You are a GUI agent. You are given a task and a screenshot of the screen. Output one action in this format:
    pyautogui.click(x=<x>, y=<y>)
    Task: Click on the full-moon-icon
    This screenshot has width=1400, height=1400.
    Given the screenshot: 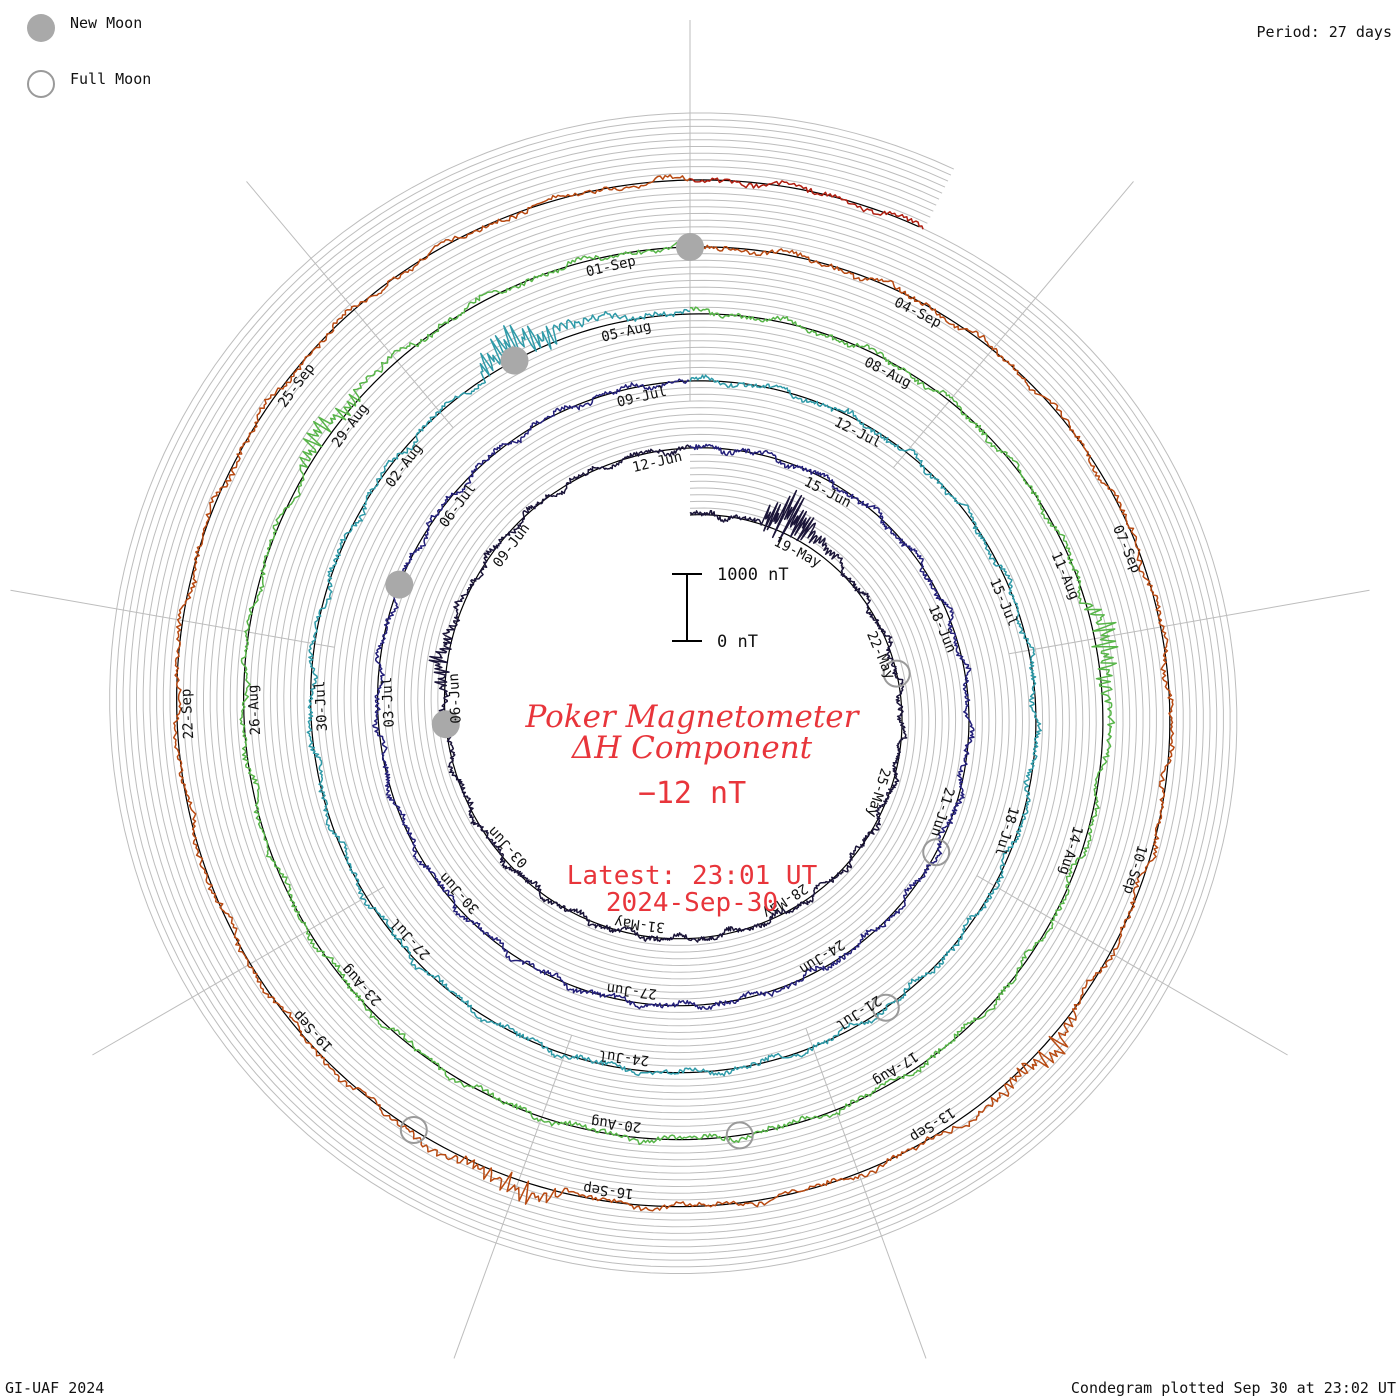 What is the action you would take?
    pyautogui.click(x=41, y=84)
    